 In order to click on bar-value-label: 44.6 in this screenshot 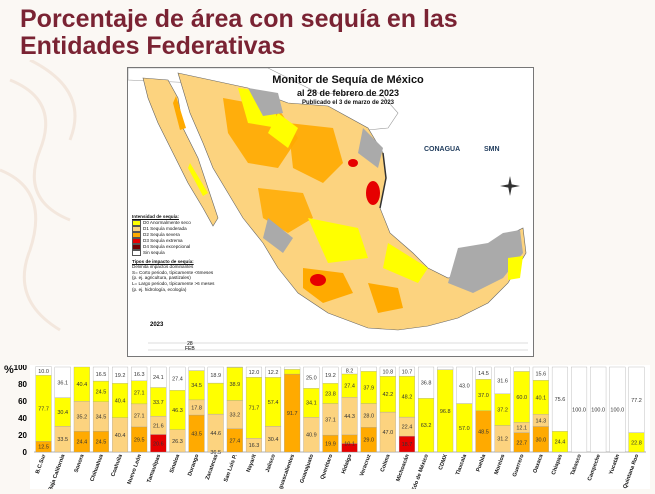, I will do `click(215, 434)`.